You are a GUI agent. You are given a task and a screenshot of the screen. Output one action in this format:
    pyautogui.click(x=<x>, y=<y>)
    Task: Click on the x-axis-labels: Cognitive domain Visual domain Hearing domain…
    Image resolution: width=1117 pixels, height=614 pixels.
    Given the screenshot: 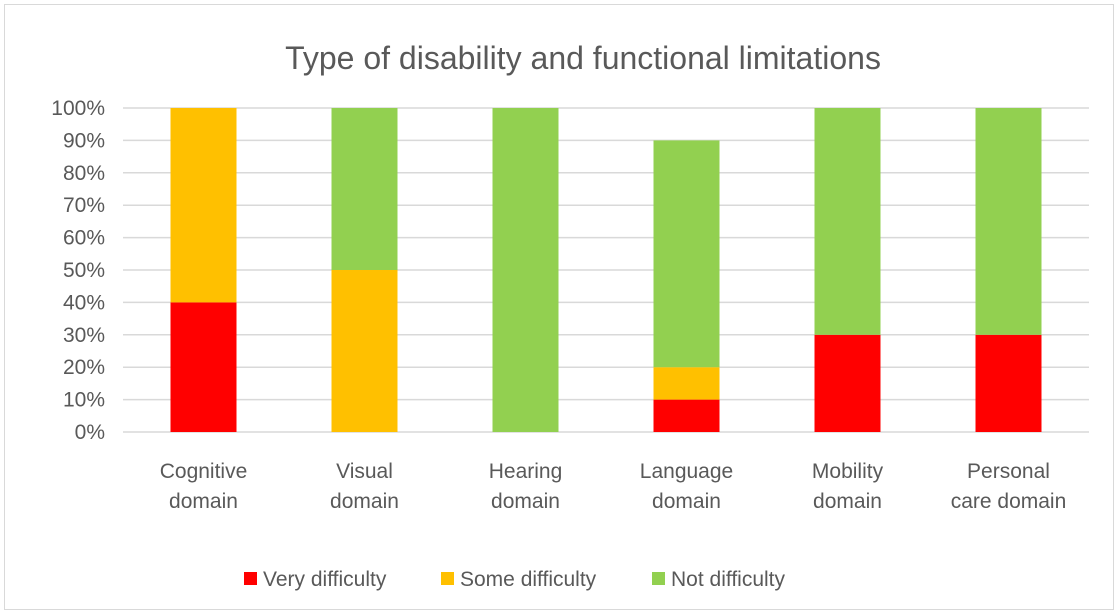 What is the action you would take?
    pyautogui.click(x=613, y=486)
    